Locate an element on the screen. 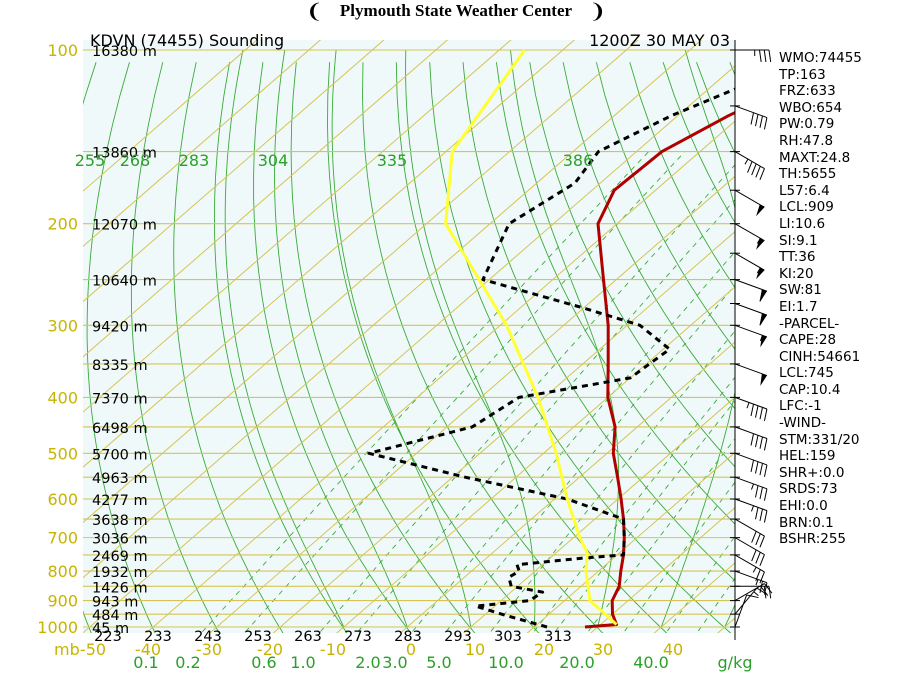 This screenshot has height=673, width=912. page-title: Plymouth State Weather Center is located at coordinates (456, 10).